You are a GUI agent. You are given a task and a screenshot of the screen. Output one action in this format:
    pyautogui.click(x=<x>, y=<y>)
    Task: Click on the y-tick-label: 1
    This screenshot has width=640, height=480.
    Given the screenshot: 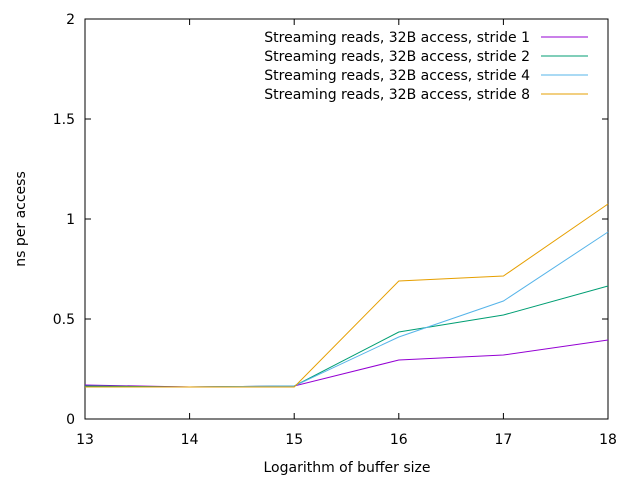 What is the action you would take?
    pyautogui.click(x=70, y=220)
    